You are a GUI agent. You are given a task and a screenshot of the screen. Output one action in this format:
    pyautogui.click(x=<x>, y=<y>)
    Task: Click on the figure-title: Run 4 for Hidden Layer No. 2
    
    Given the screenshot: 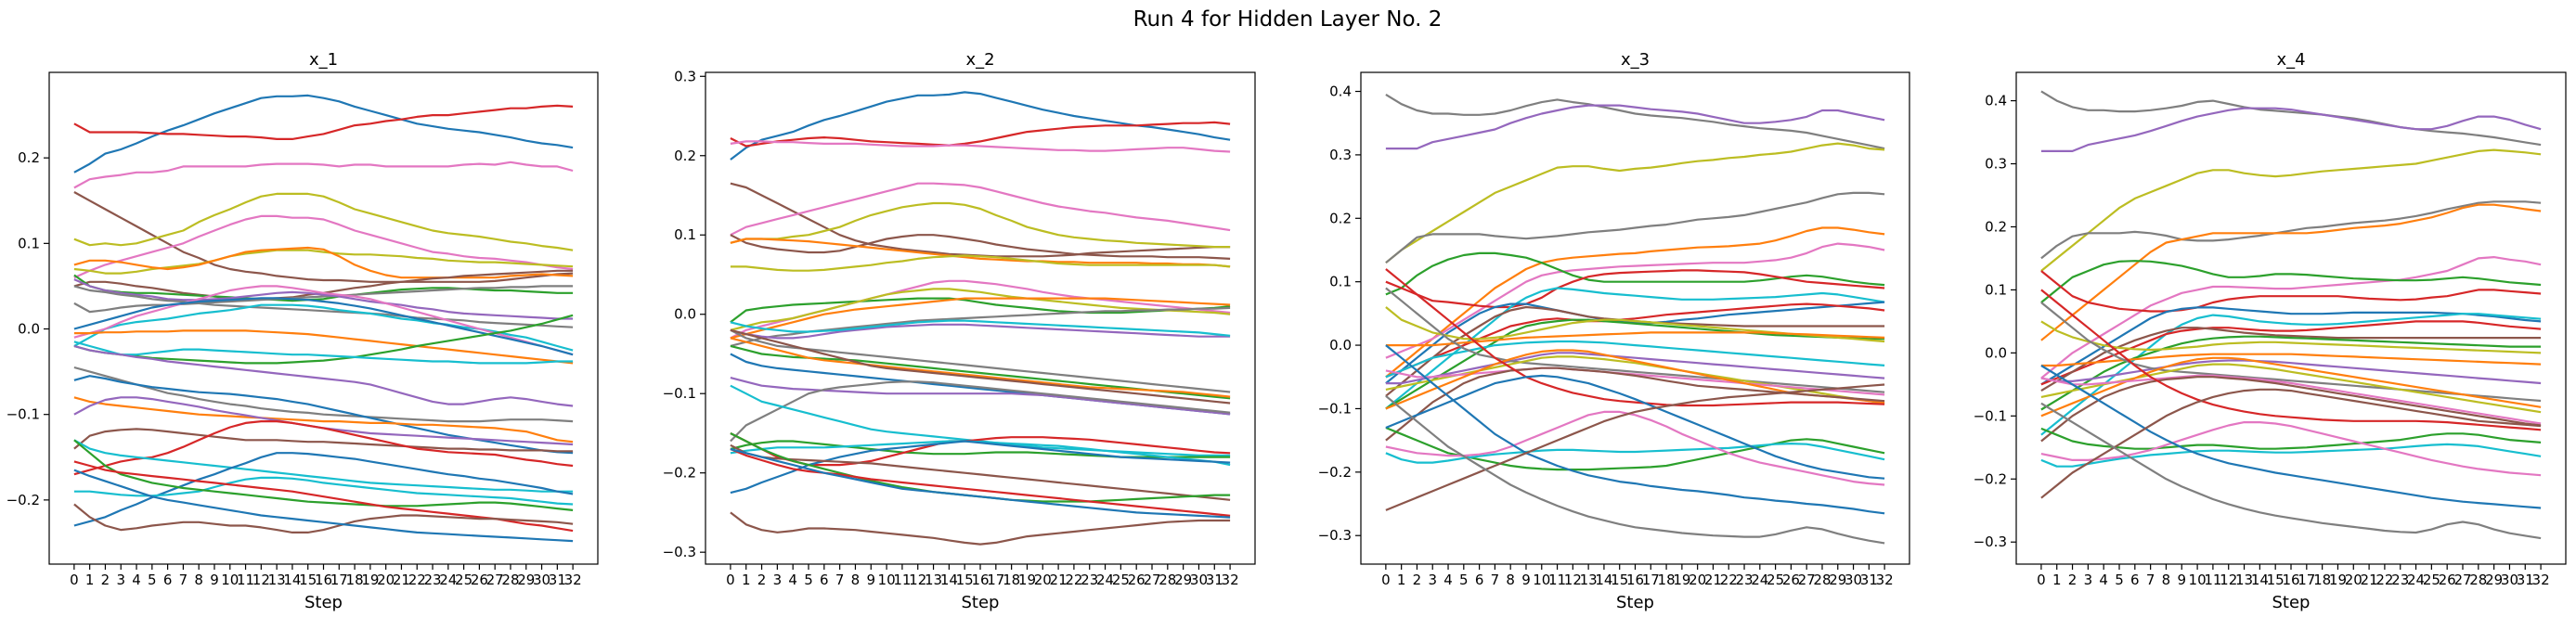 What is the action you would take?
    pyautogui.click(x=1288, y=19)
    